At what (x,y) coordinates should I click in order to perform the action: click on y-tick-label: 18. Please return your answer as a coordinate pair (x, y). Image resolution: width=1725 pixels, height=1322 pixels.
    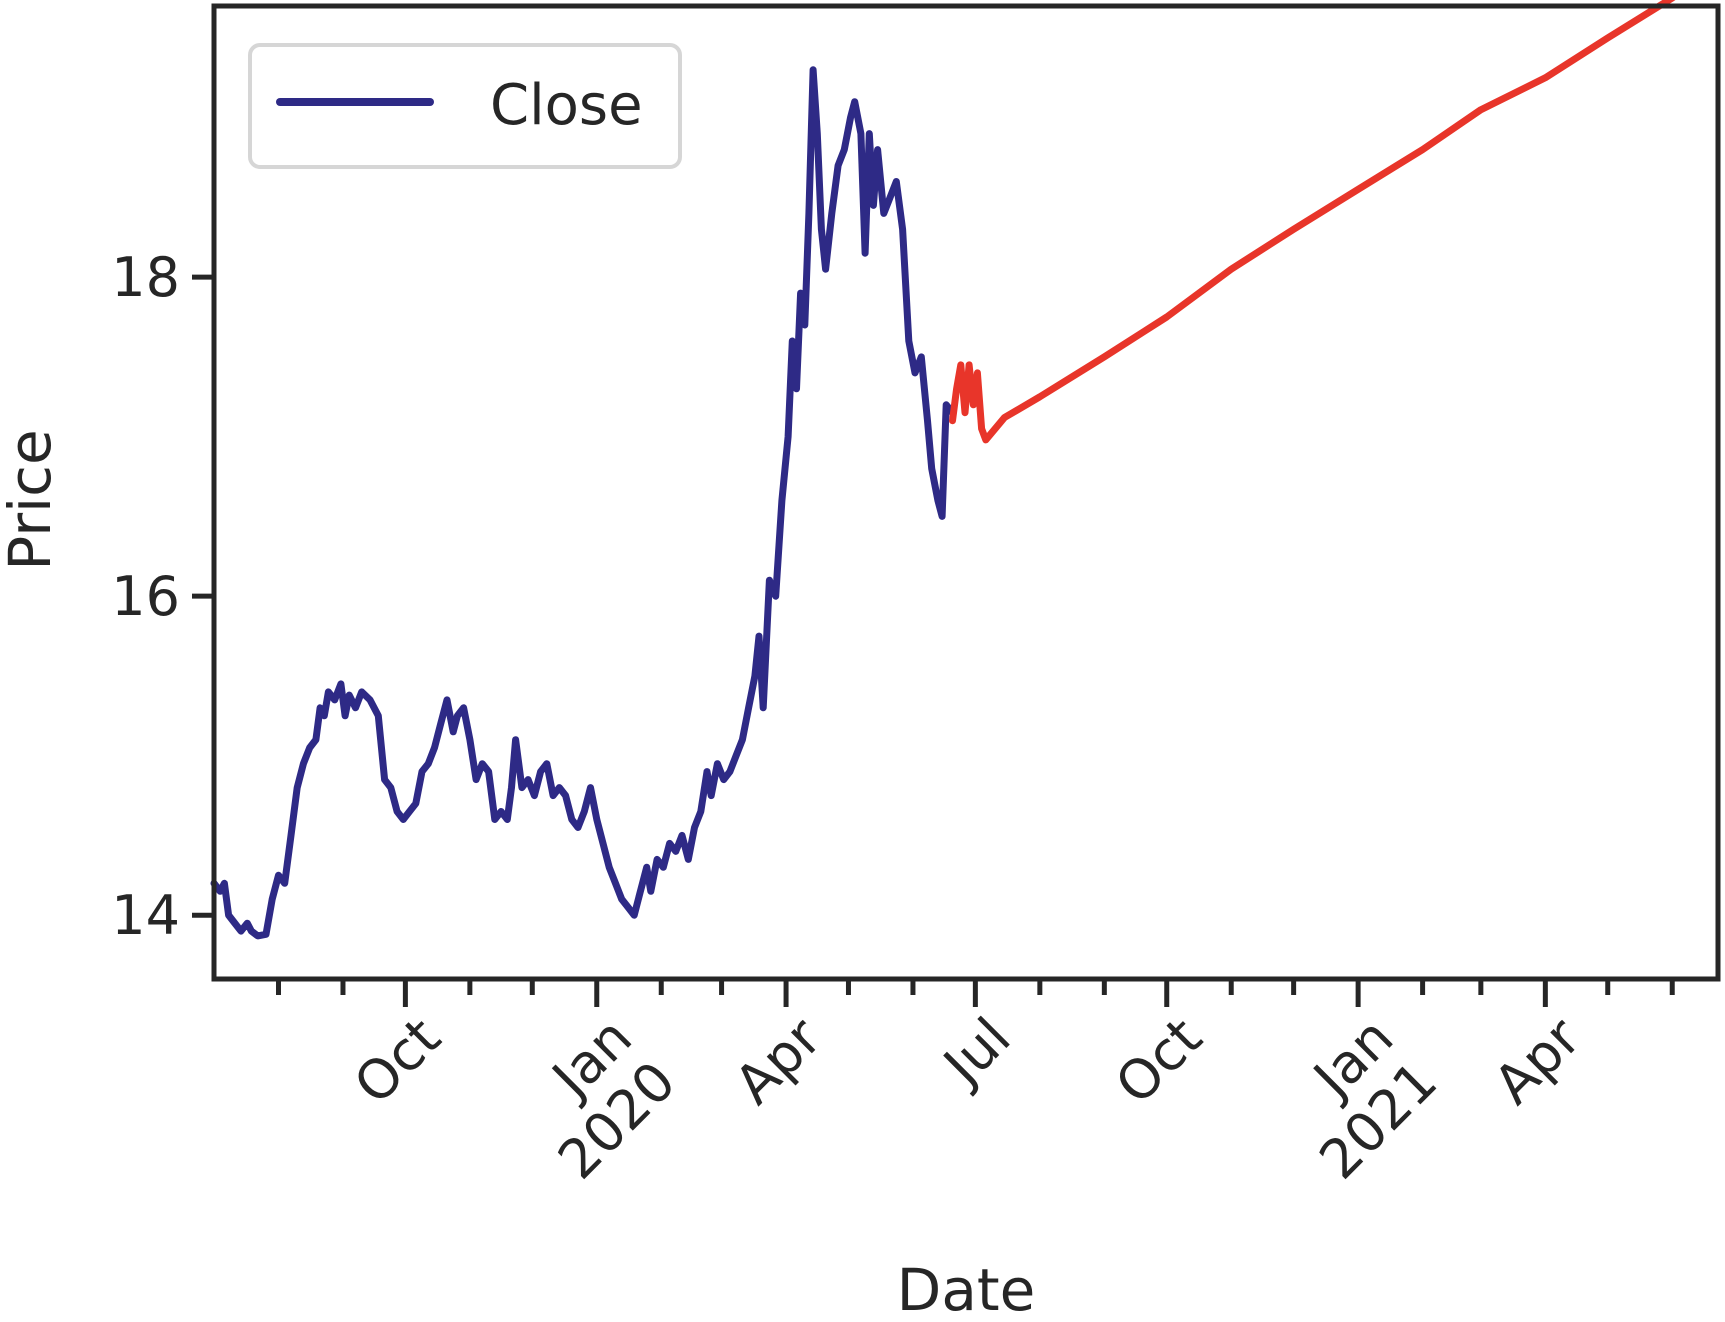
    Looking at the image, I should click on (145, 277).